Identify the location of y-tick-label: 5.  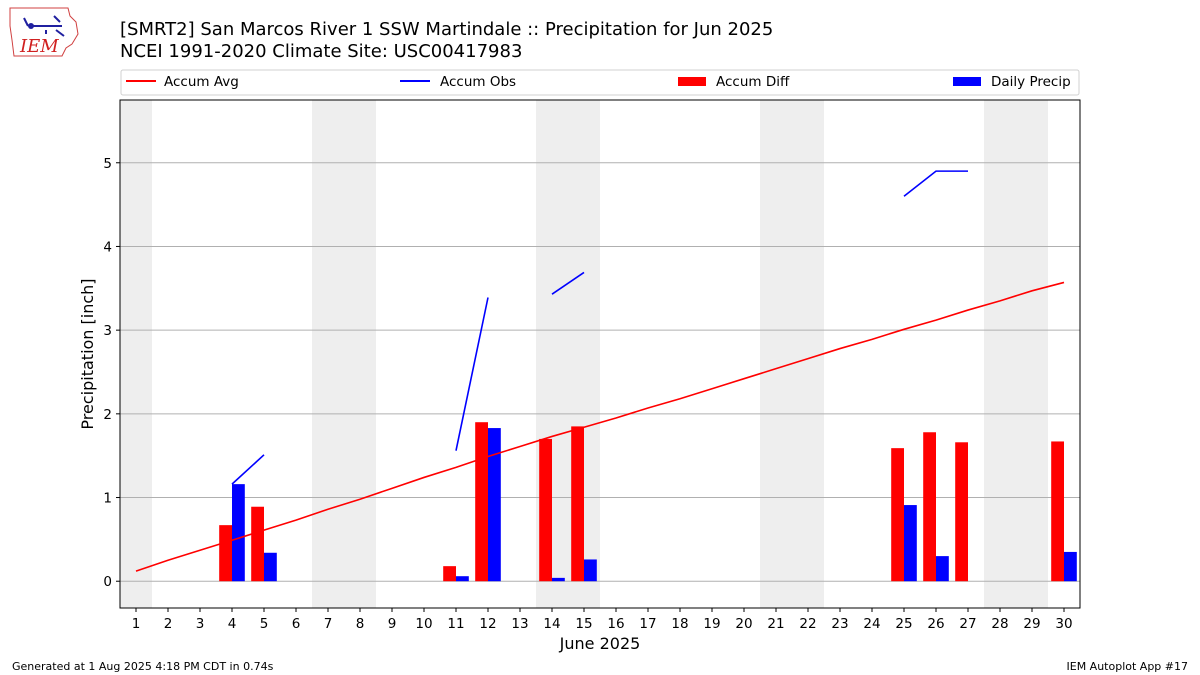
(107, 164).